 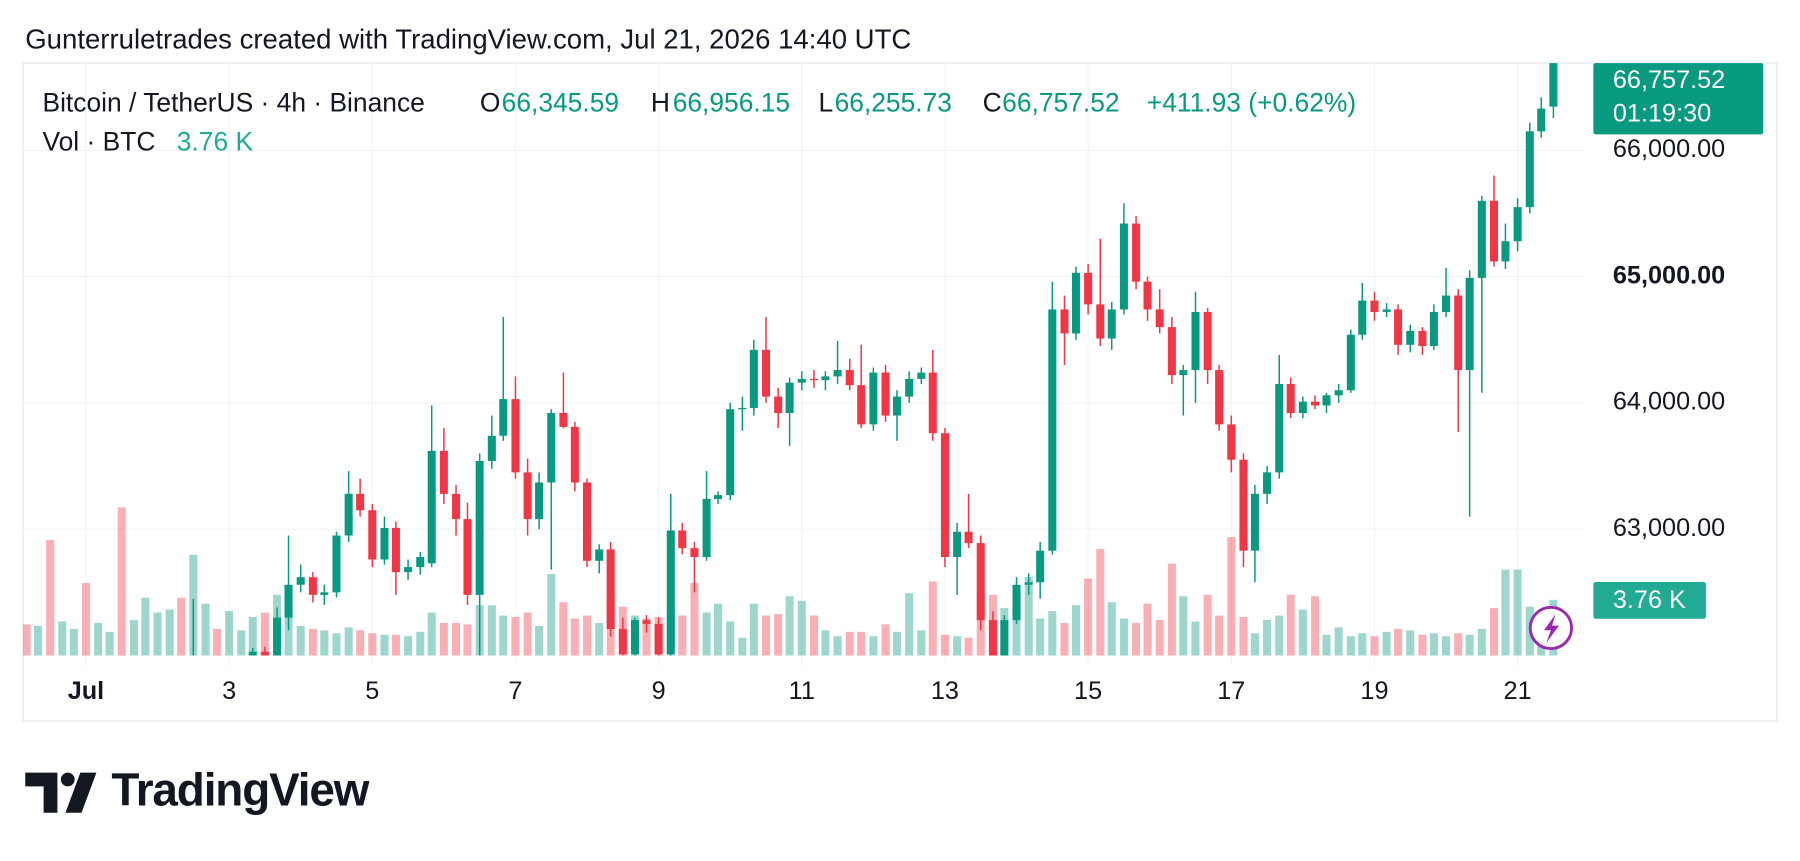 What do you see at coordinates (1669, 80) in the screenshot?
I see `last-price: 66,757.52` at bounding box center [1669, 80].